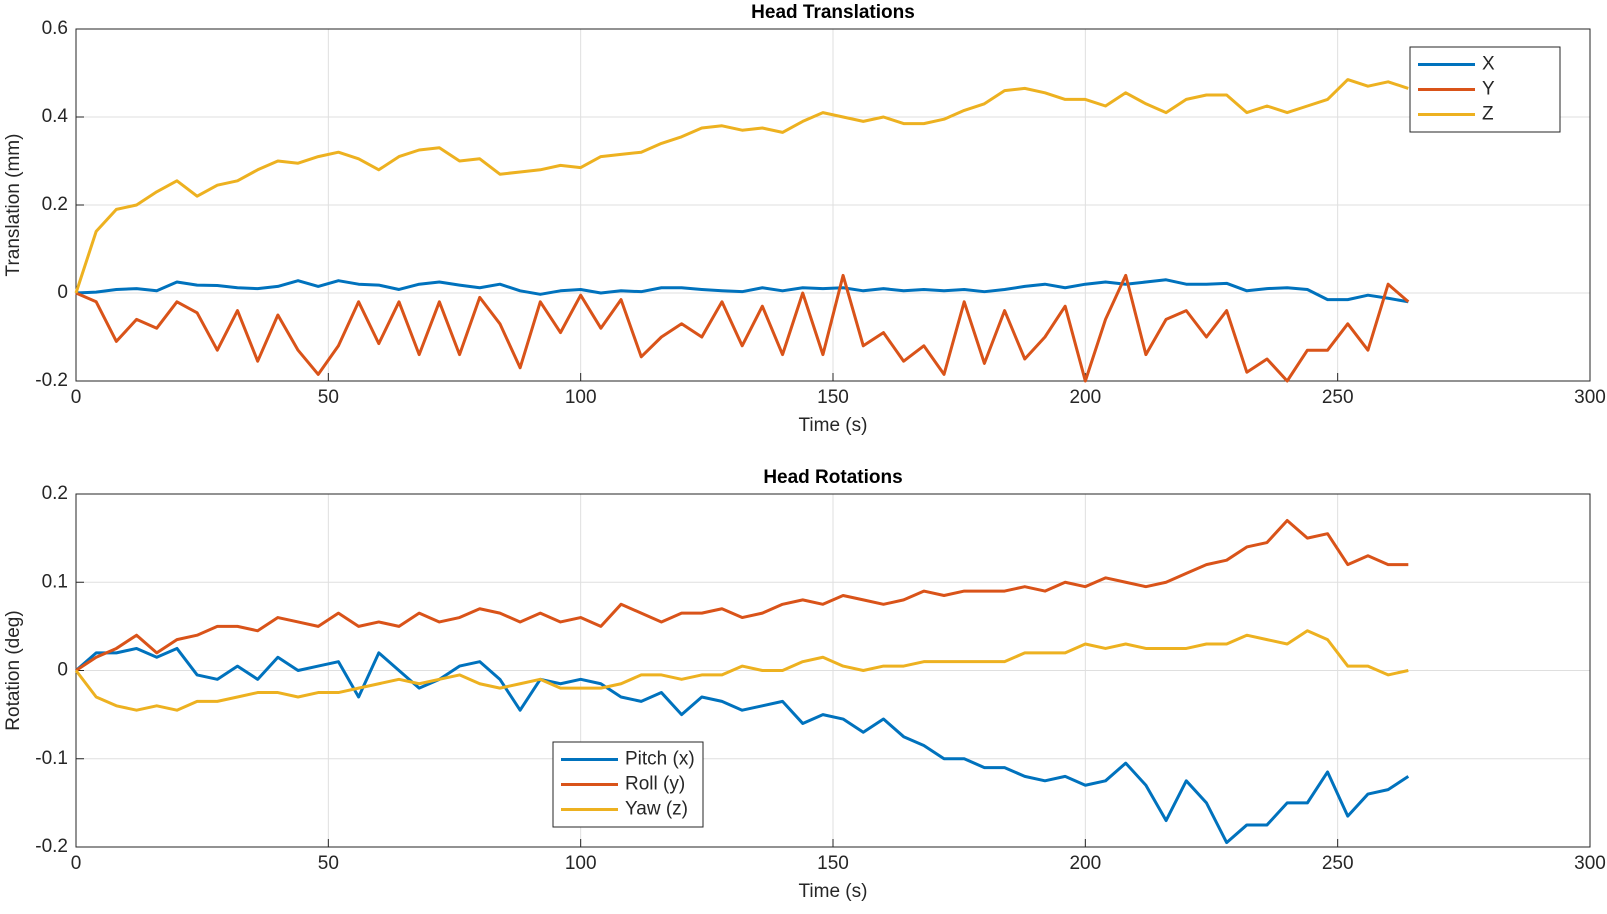  What do you see at coordinates (1488, 64) in the screenshot?
I see `legend-label: X` at bounding box center [1488, 64].